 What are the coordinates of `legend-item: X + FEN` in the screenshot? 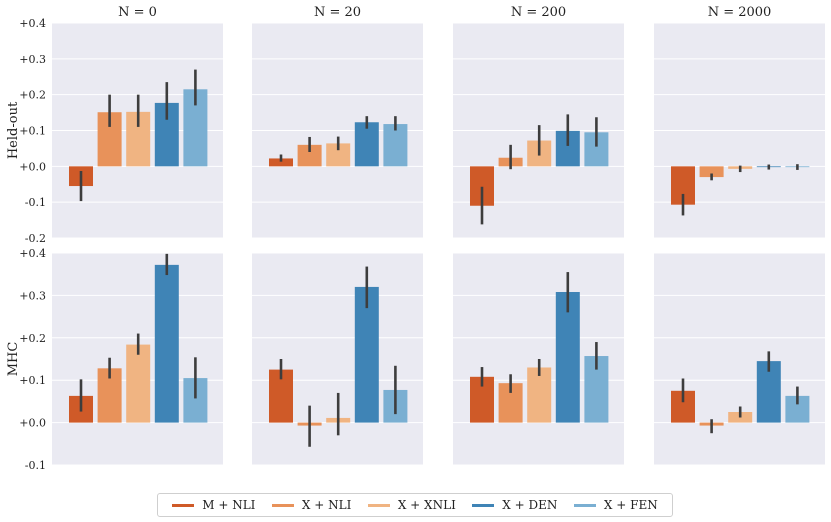 It's located at (615, 505).